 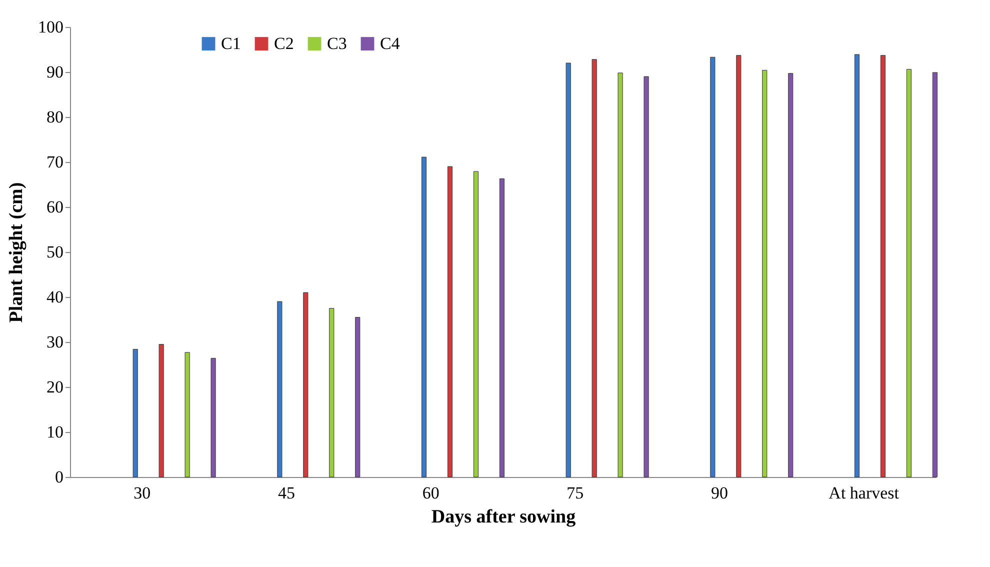 What do you see at coordinates (864, 493) in the screenshot?
I see `x-tick-label: At harvest` at bounding box center [864, 493].